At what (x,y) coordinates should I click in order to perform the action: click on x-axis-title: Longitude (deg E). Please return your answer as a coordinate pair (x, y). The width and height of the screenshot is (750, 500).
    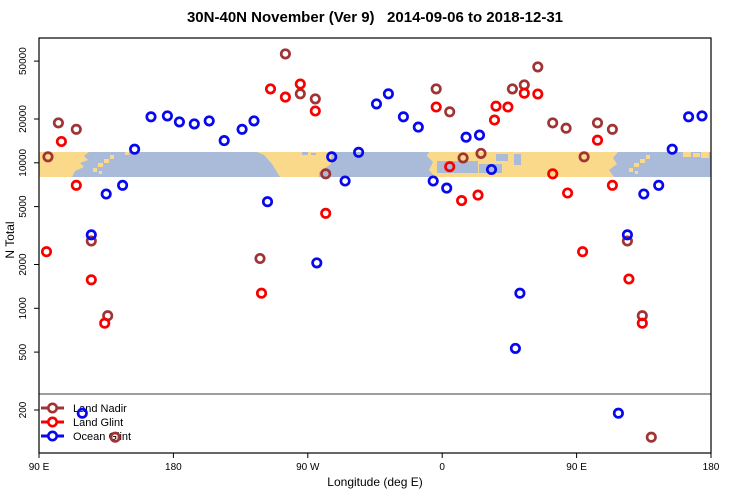
    Looking at the image, I should click on (374, 482).